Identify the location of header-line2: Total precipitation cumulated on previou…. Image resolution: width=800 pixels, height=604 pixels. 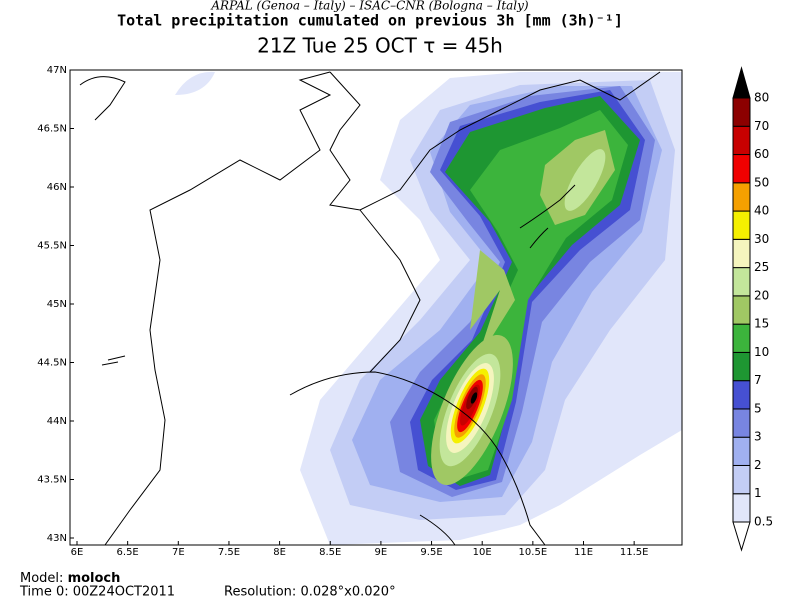
(370, 21).